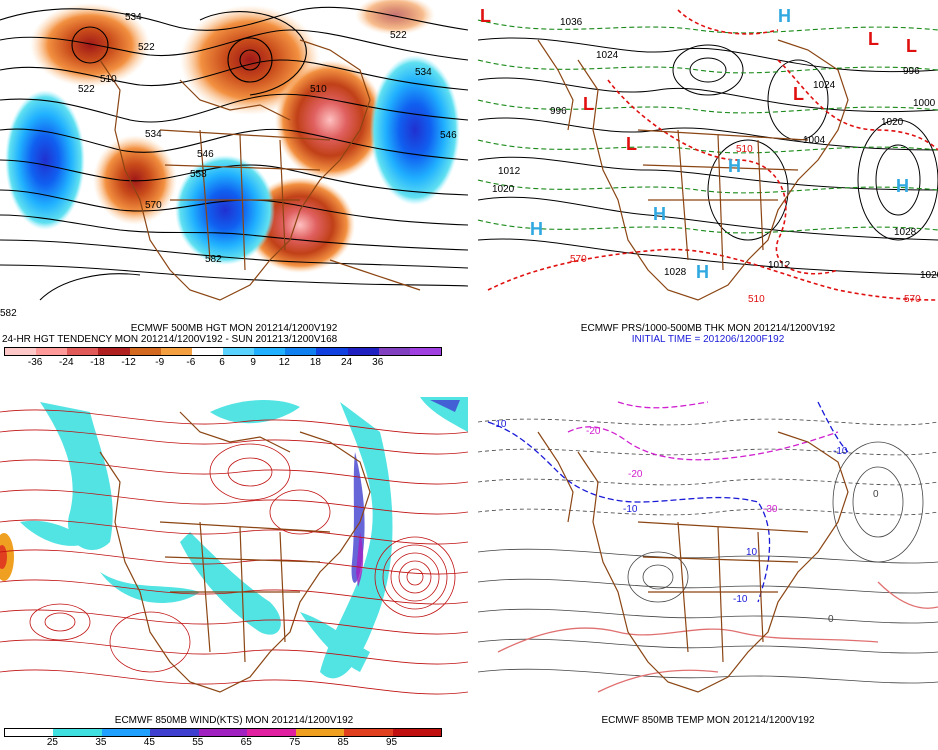 This screenshot has width=938, height=750. Describe the element at coordinates (198, 742) in the screenshot. I see `colorbar-label: 55` at that location.